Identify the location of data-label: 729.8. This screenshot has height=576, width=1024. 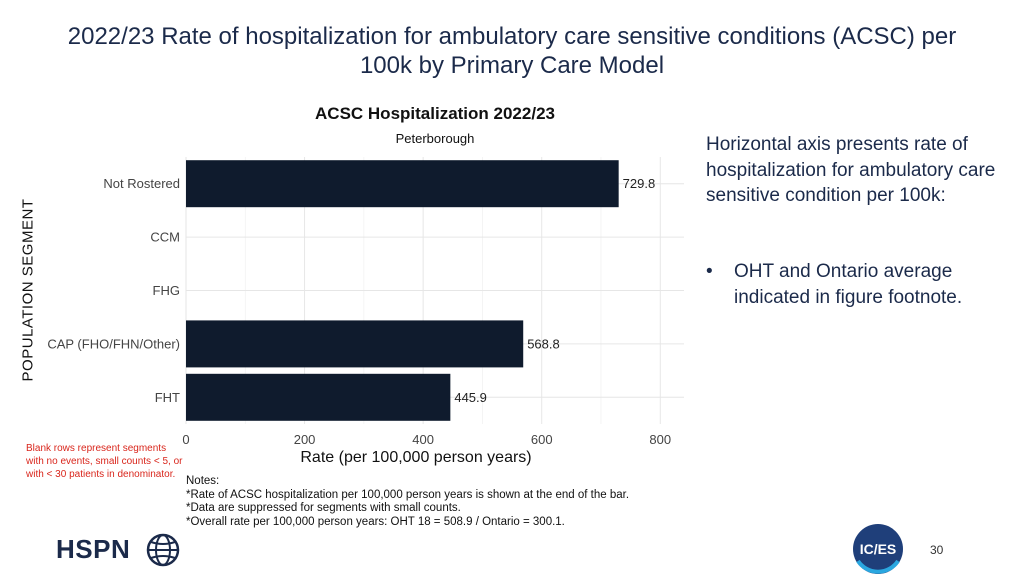
(639, 183).